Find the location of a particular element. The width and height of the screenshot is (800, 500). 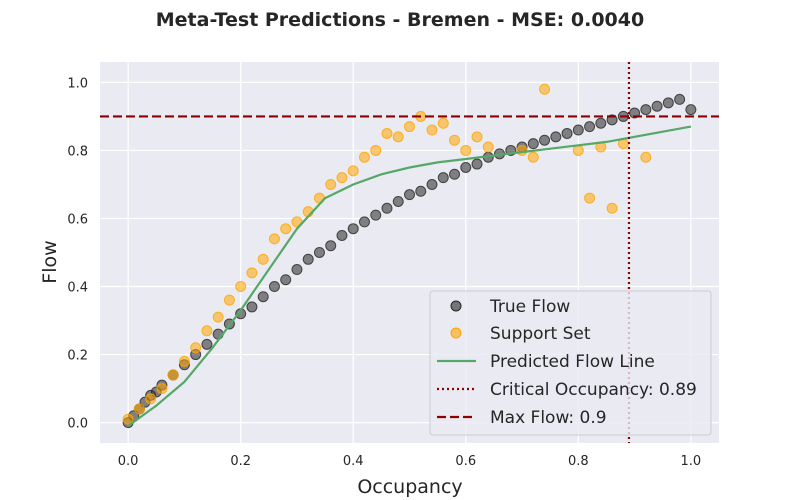

y-tick-label: 0.2 is located at coordinates (77, 356).